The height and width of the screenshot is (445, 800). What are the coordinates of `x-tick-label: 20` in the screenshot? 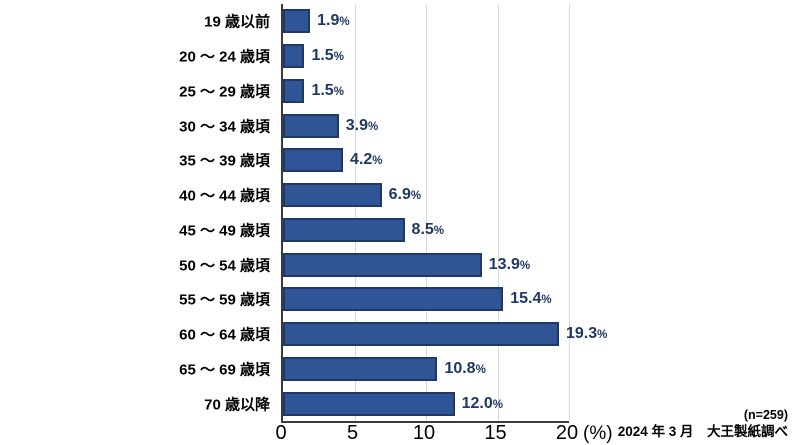 It's located at (567, 433).